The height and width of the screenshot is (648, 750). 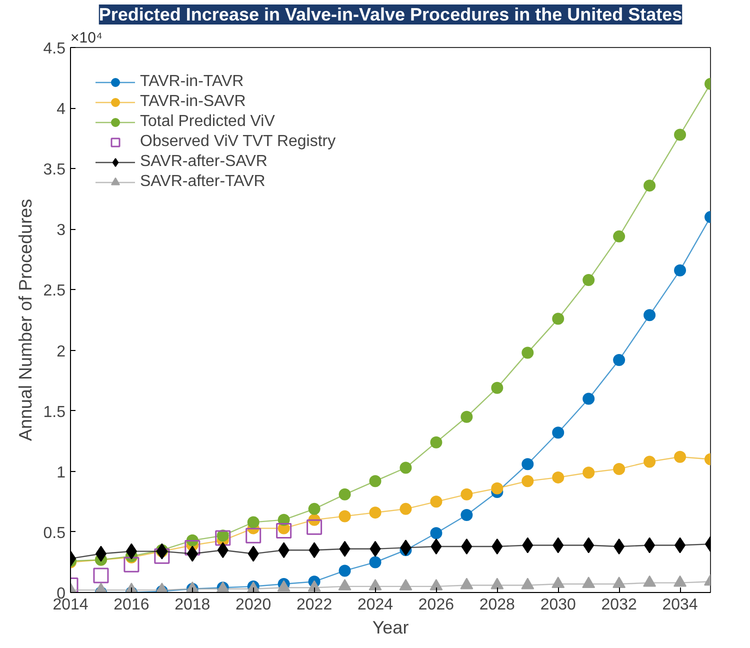 I want to click on x-tick-label: 2024, so click(x=375, y=605).